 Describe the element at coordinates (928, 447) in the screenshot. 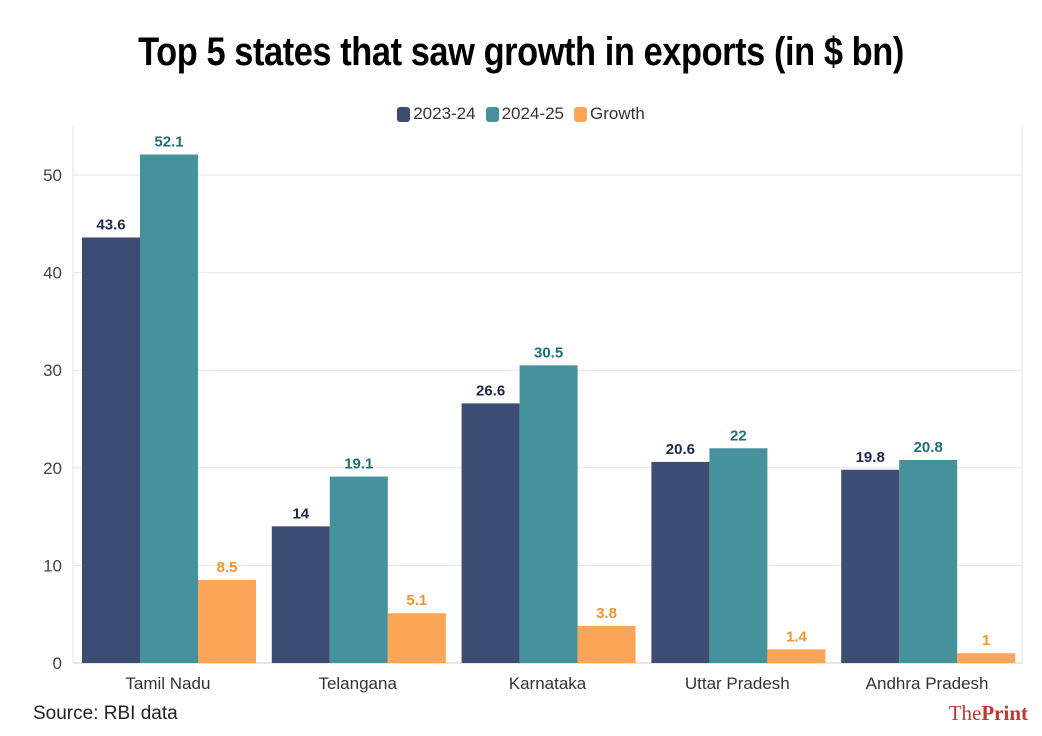

I see `data-label-andhra-pradesh-2024-25: 20.8` at that location.